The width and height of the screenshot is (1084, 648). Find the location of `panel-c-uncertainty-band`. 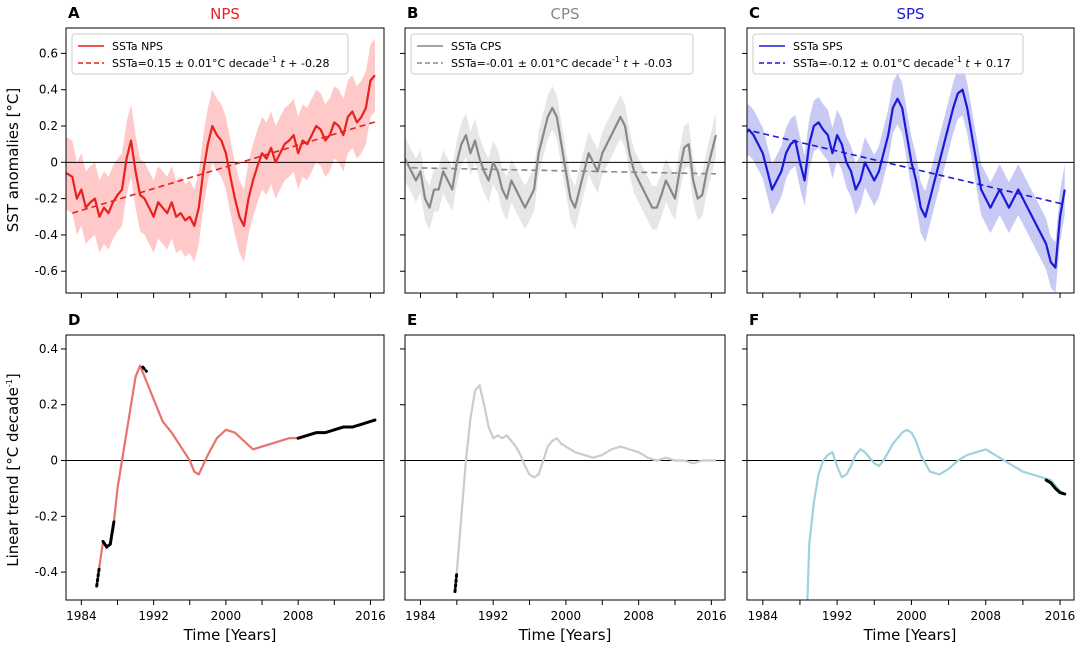

panel-c-uncertainty-band is located at coordinates (906, 178).